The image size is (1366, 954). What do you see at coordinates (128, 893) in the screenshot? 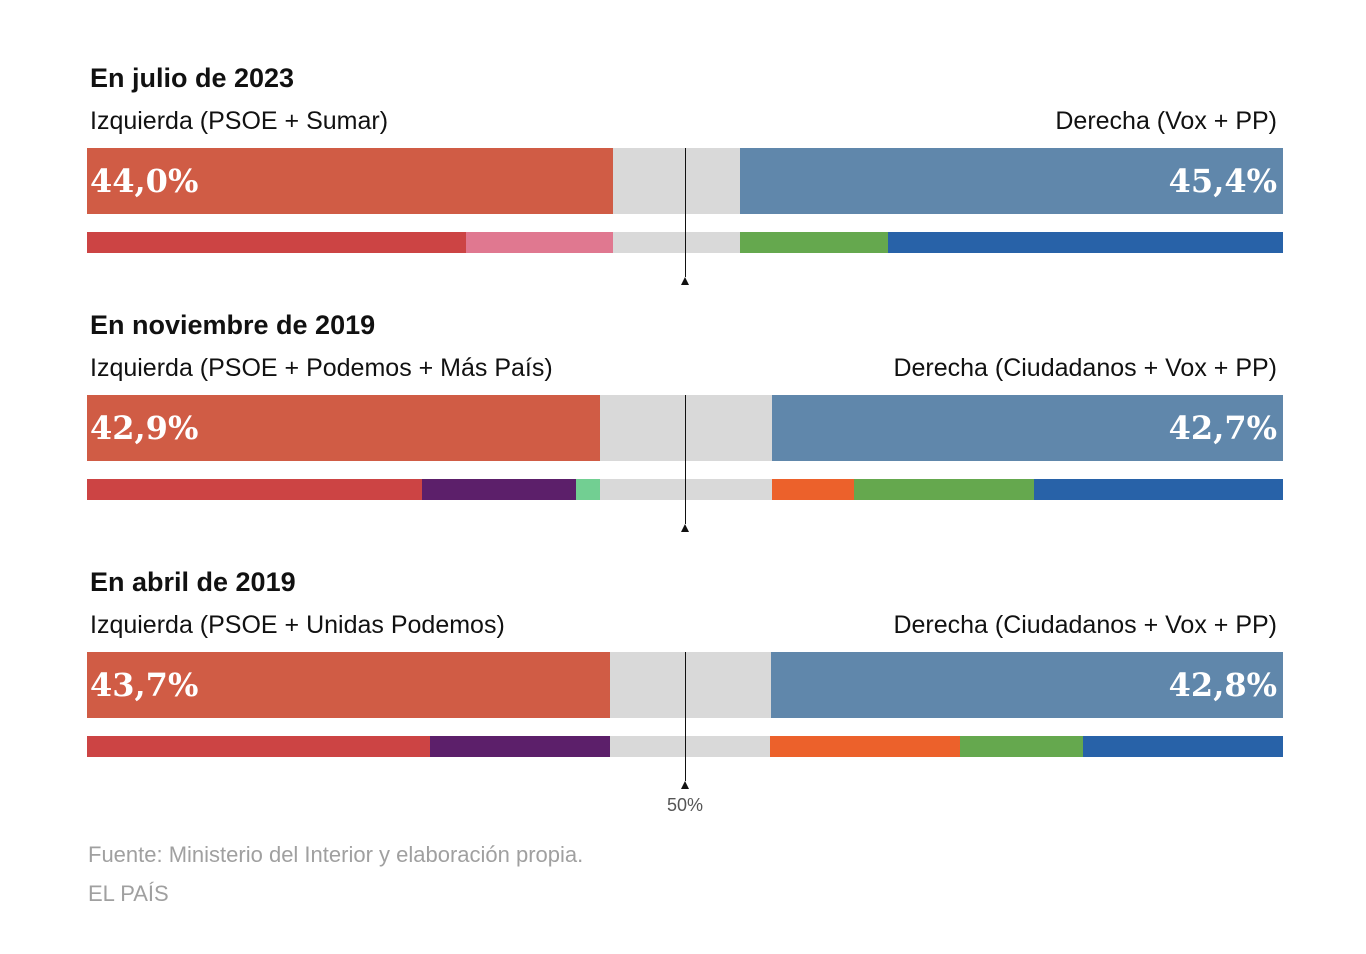
I see `publisher-credit: EL PAÍS` at bounding box center [128, 893].